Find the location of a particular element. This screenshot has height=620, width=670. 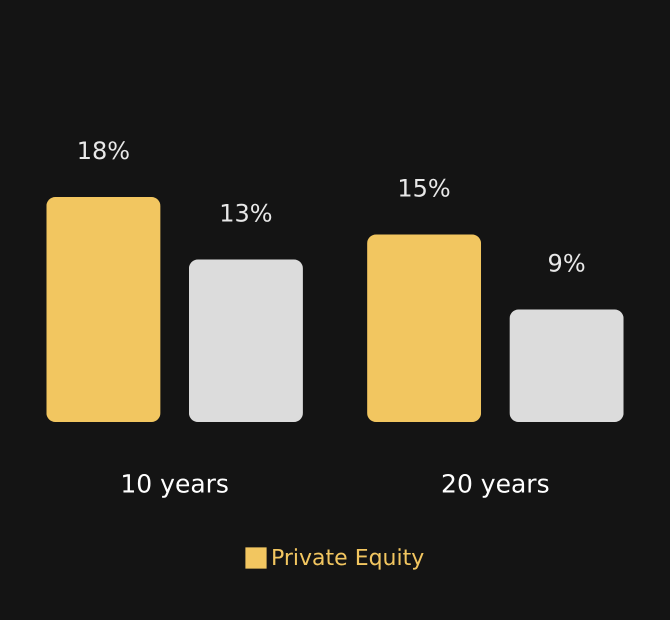

data-label: 13% is located at coordinates (246, 214).